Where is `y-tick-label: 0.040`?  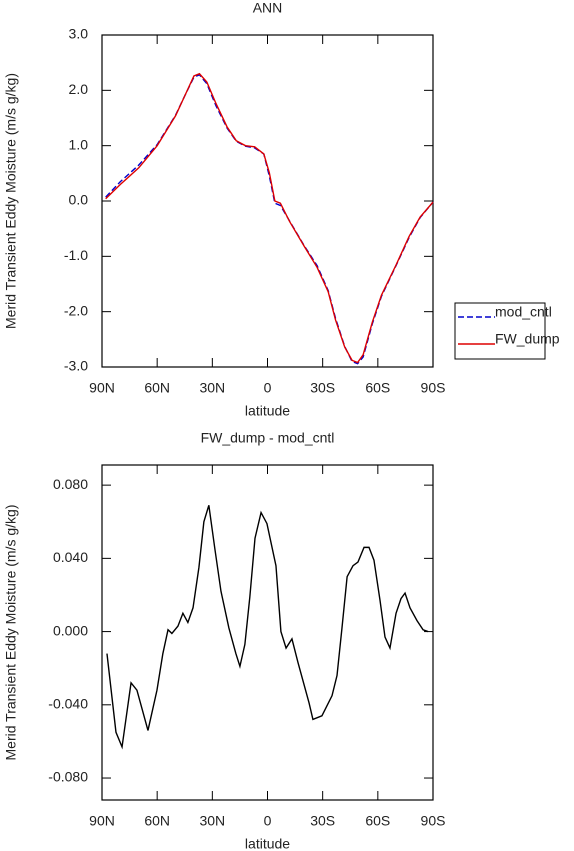
y-tick-label: 0.040 is located at coordinates (70, 557).